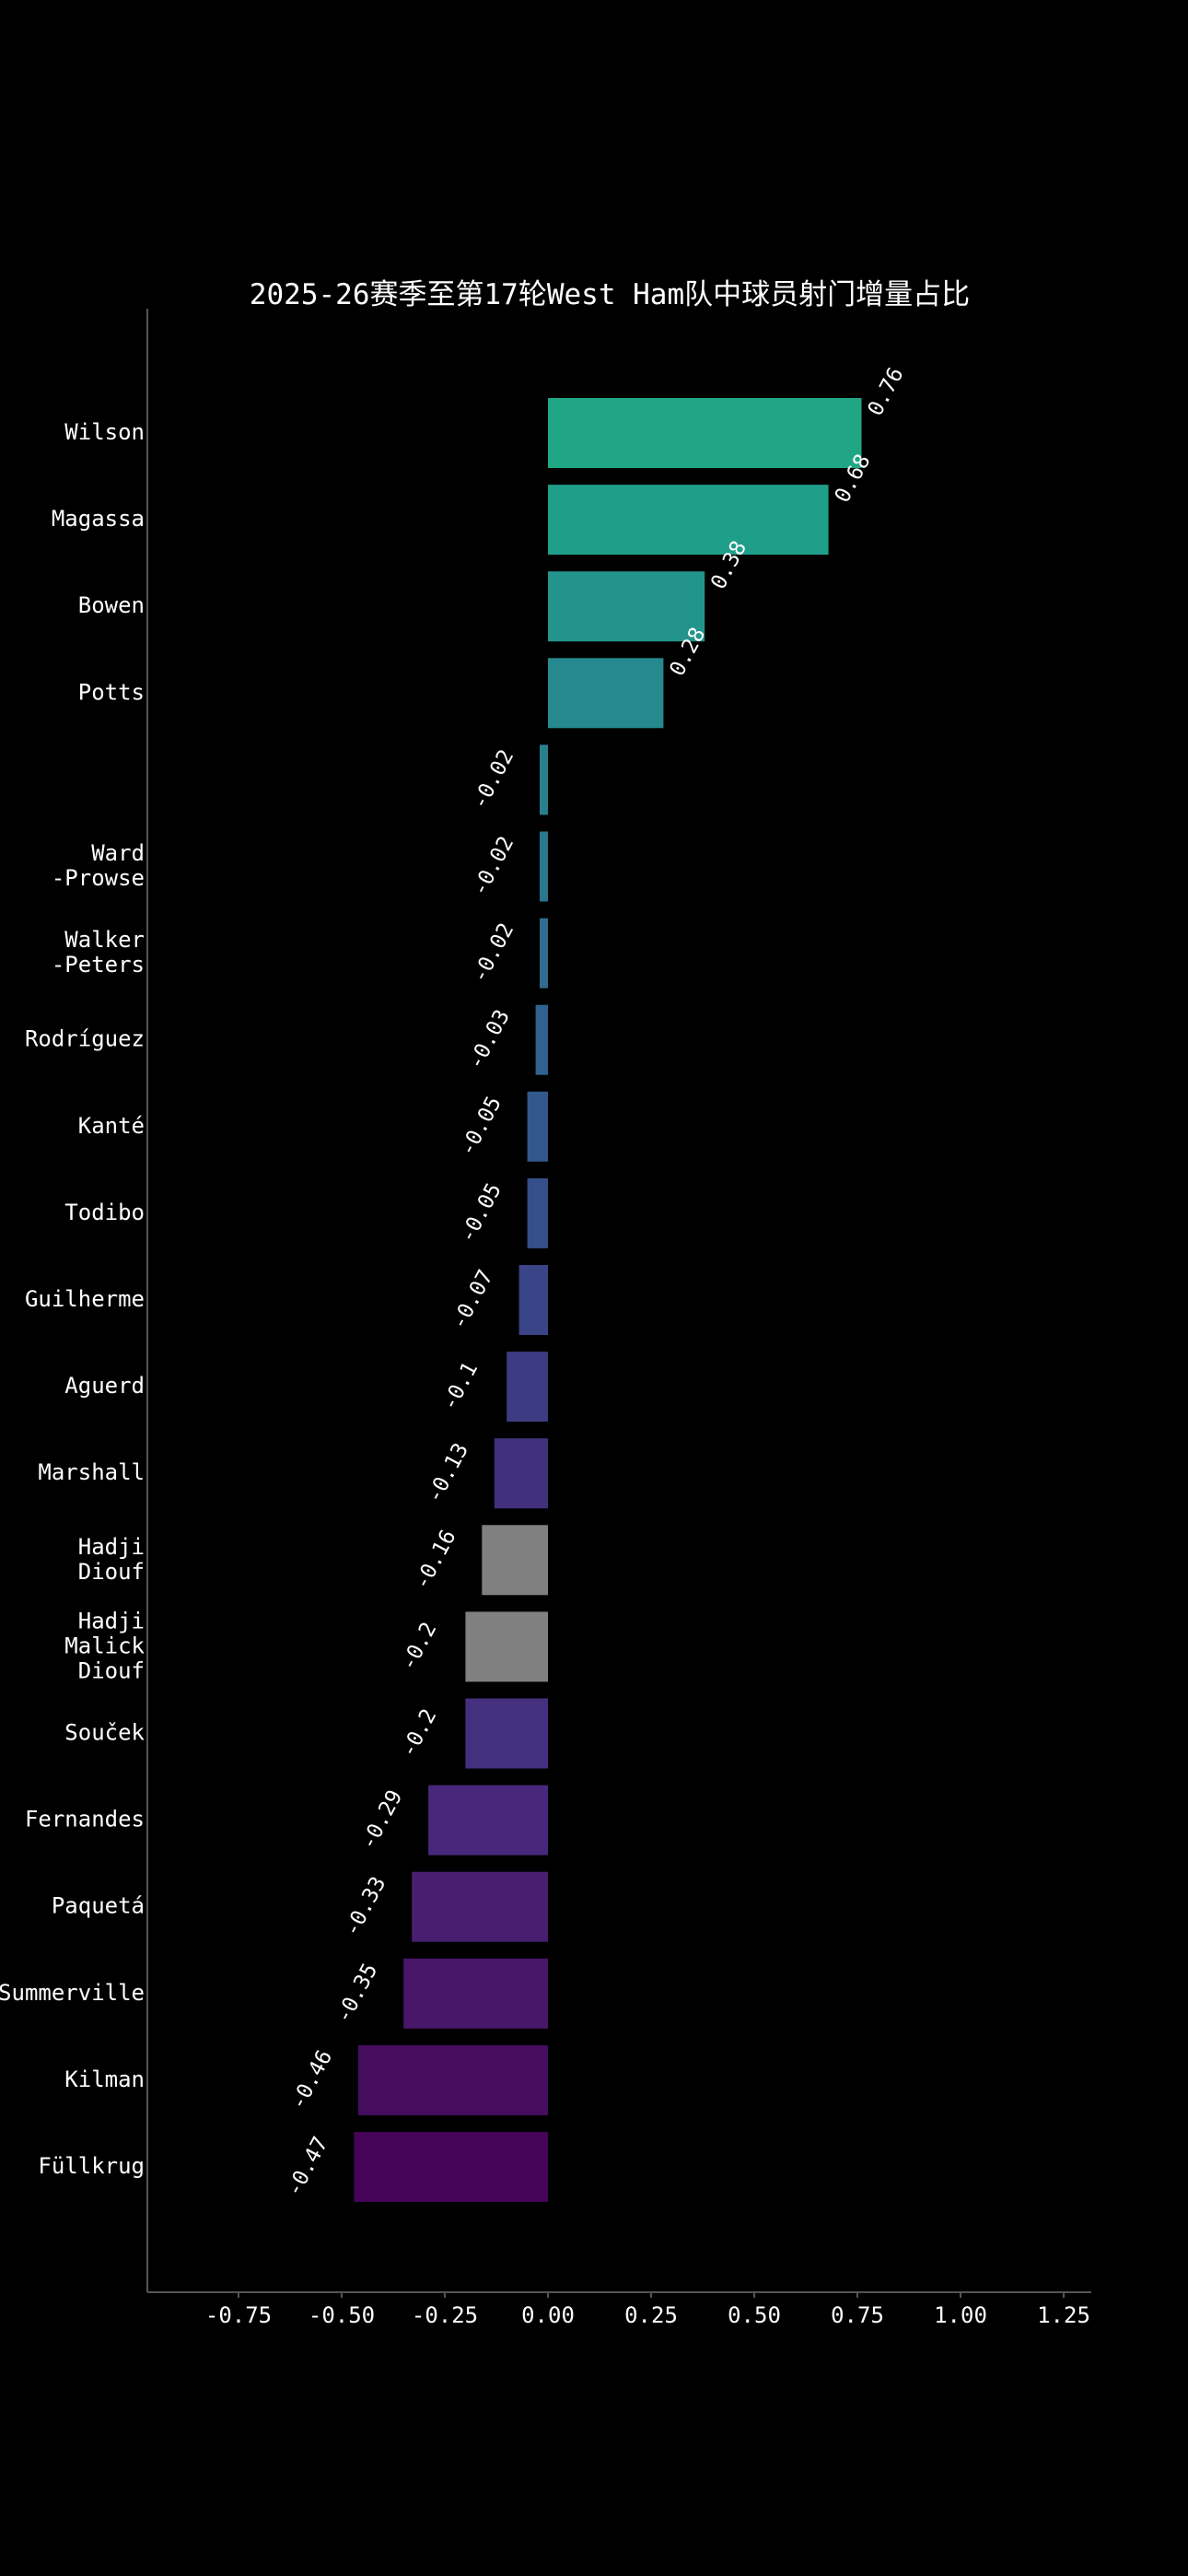  I want to click on x-tick-label-4: 0.25, so click(651, 2315).